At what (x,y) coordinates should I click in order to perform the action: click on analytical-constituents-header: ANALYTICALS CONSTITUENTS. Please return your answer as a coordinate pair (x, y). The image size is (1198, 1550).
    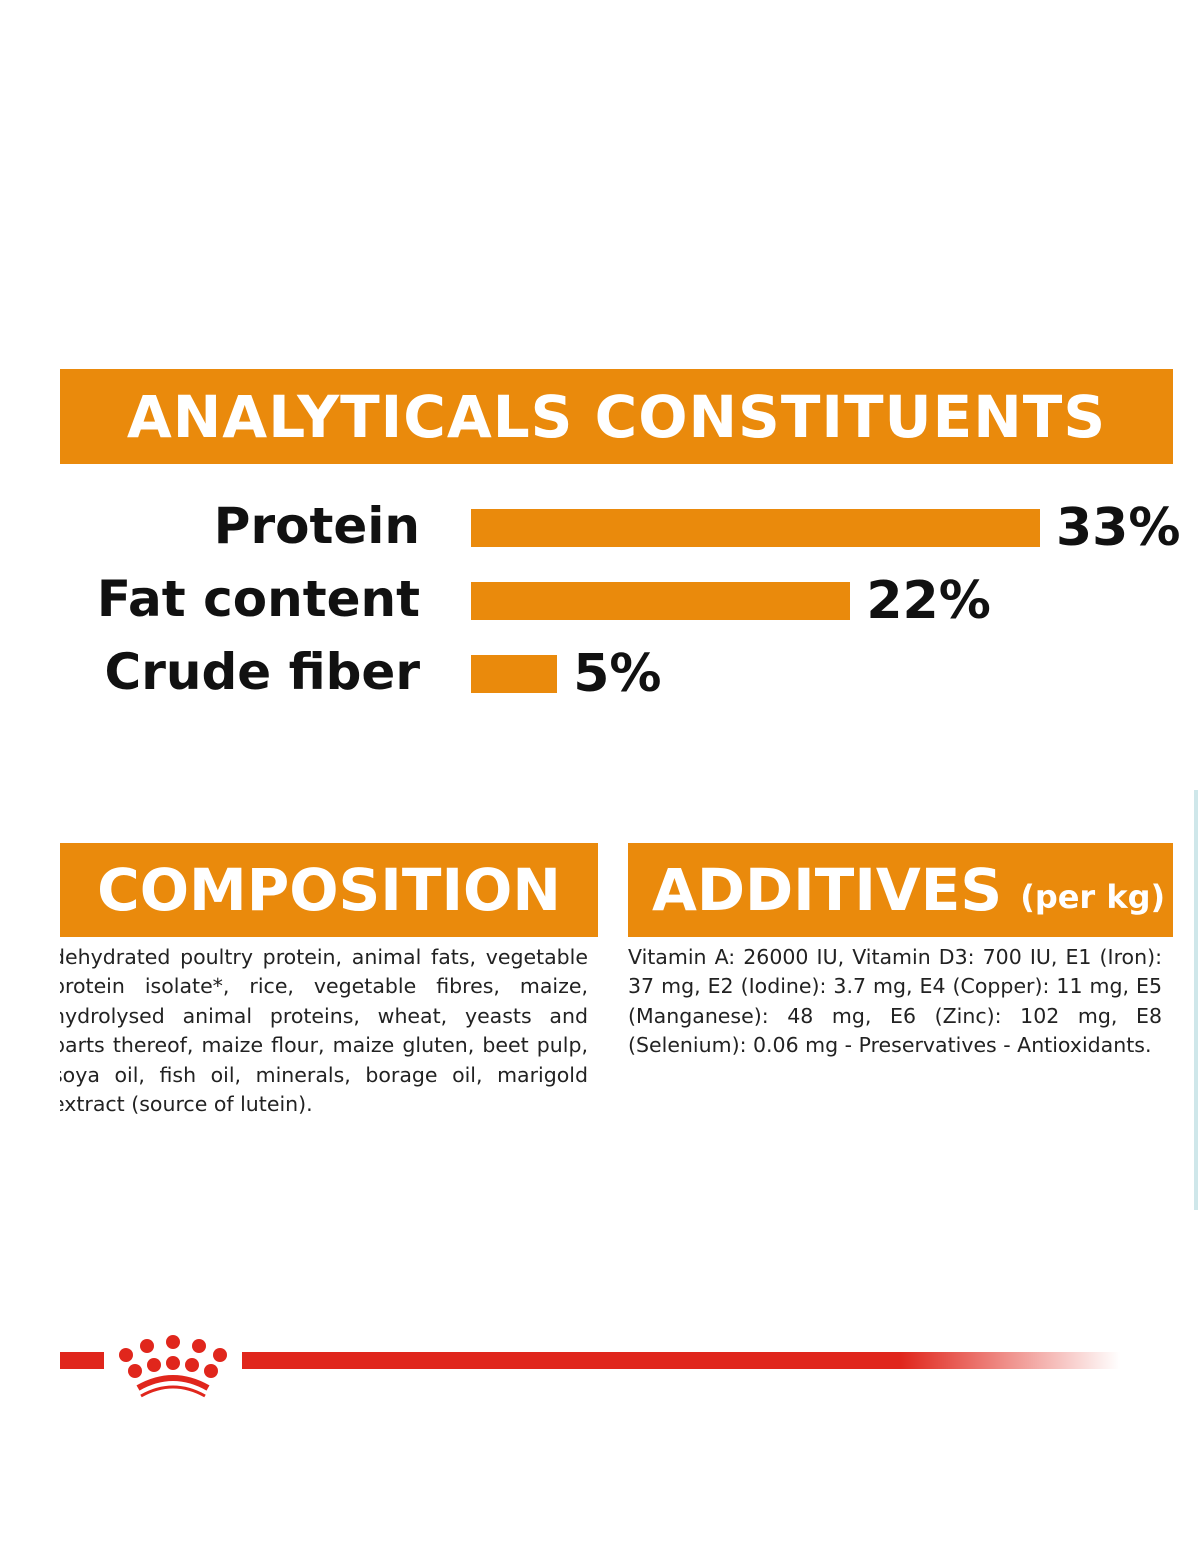
    Looking at the image, I should click on (616, 416).